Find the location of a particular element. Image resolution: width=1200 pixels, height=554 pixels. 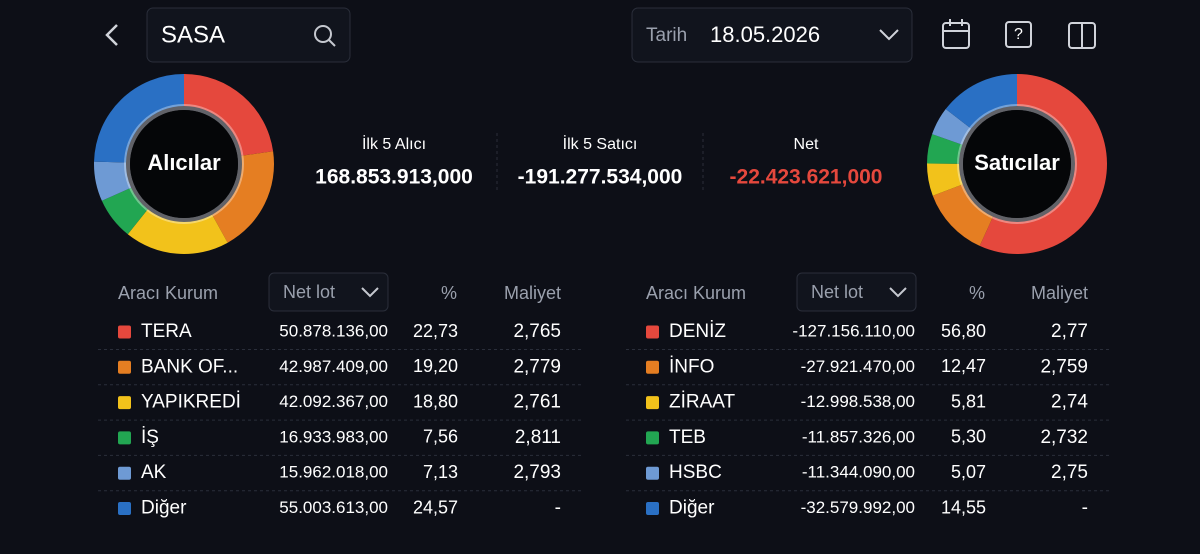

percent: 7,13 is located at coordinates (440, 472).